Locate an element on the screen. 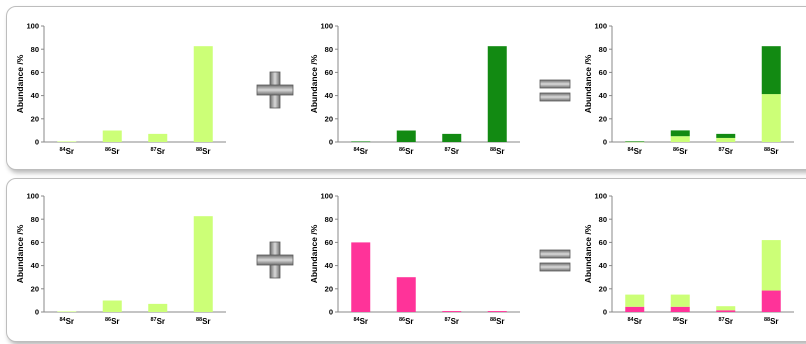 Image resolution: width=806 pixels, height=344 pixels. bar-row2-left-88-s0 is located at coordinates (203, 264).